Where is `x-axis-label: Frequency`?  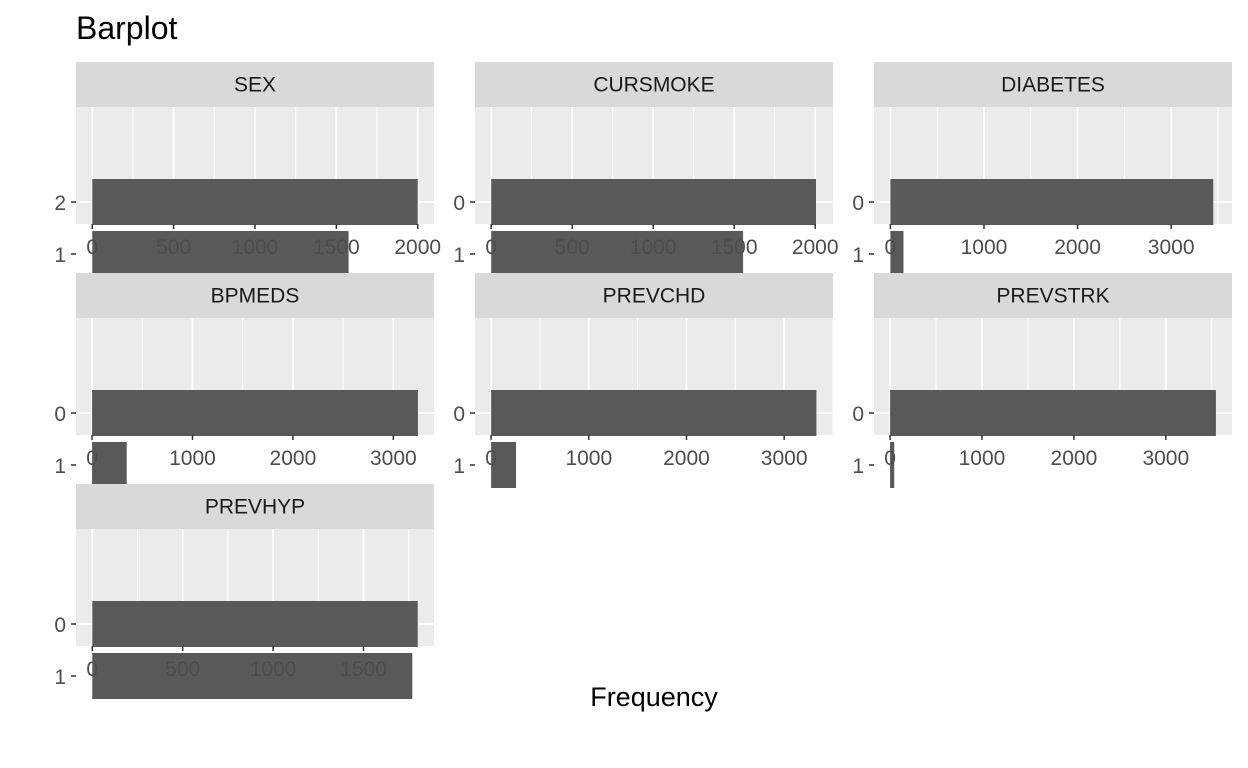
x-axis-label: Frequency is located at coordinates (654, 697).